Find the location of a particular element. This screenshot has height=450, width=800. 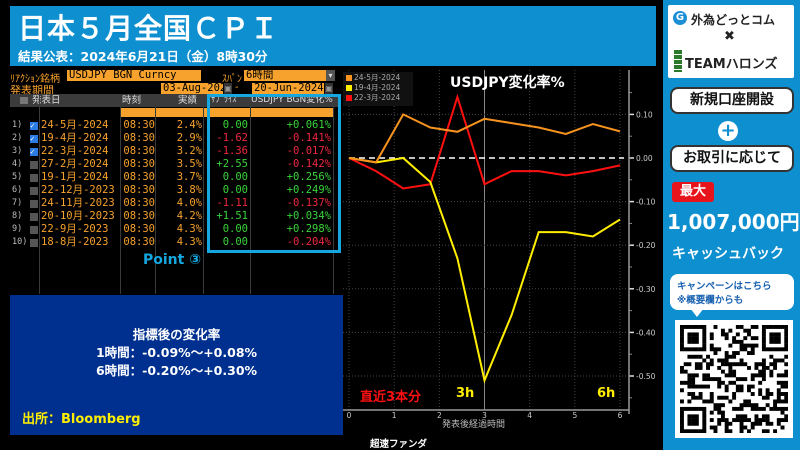

qr-code is located at coordinates (734, 379).